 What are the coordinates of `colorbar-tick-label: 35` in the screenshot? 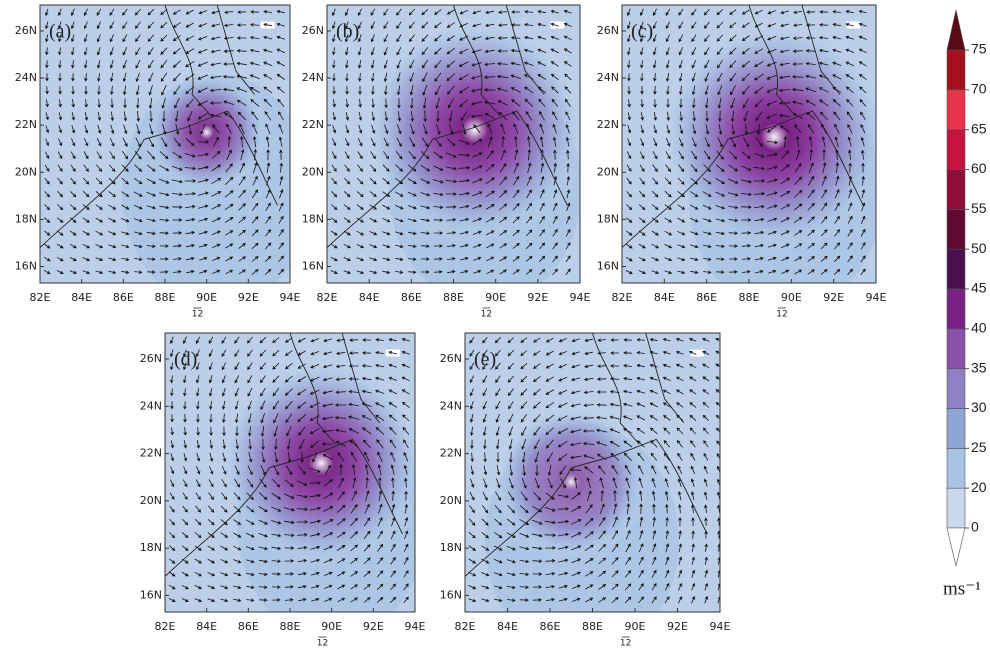 It's located at (979, 367).